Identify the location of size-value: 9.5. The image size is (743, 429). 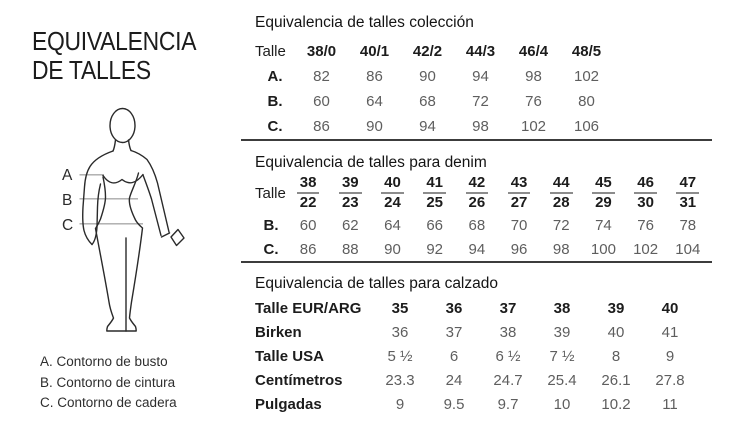
(454, 404).